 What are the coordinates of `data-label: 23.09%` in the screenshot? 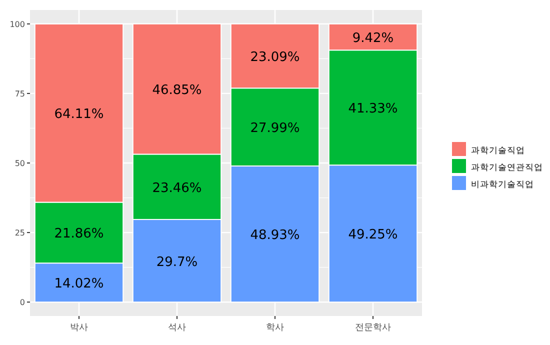 It's located at (275, 57).